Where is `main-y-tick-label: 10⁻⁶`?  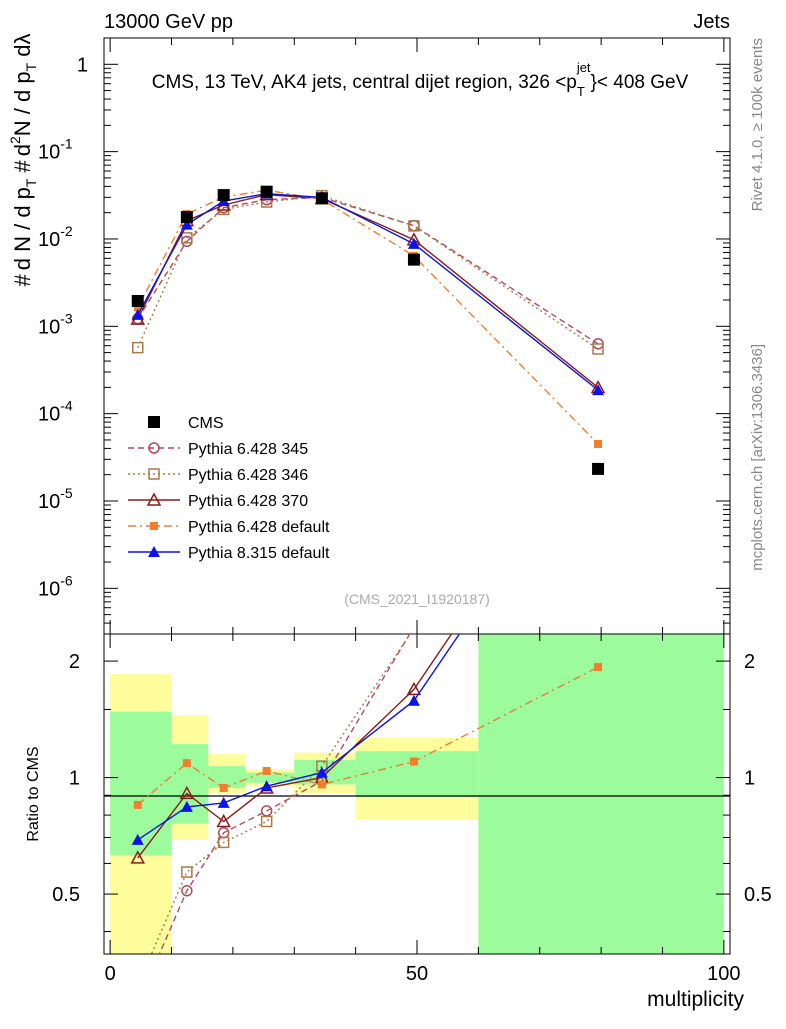 main-y-tick-label: 10⁻⁶ is located at coordinates (55, 586).